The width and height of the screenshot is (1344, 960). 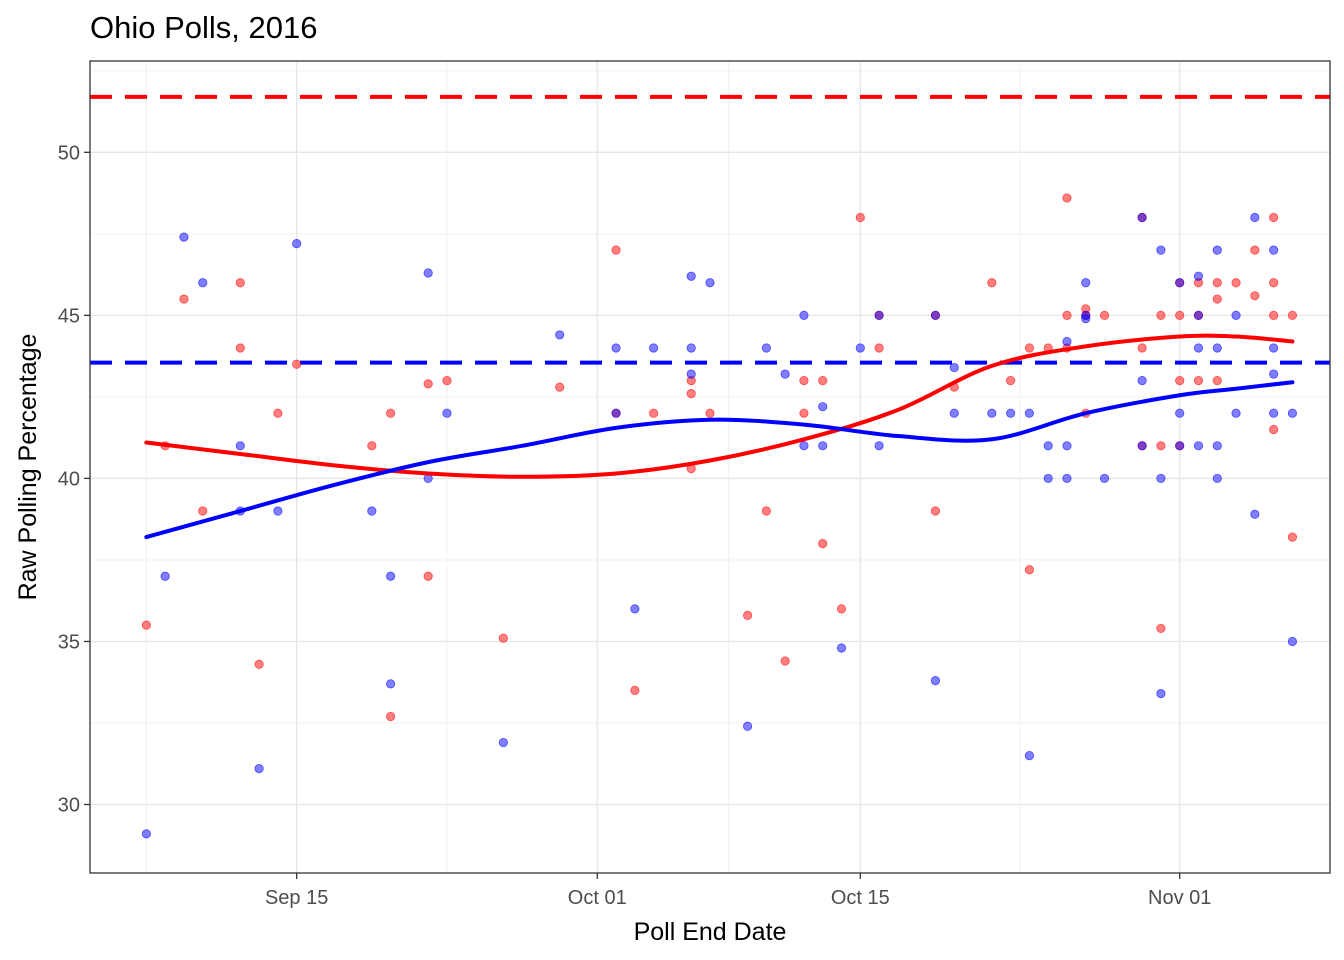 I want to click on x-axis-title: Poll End Date, so click(x=710, y=932).